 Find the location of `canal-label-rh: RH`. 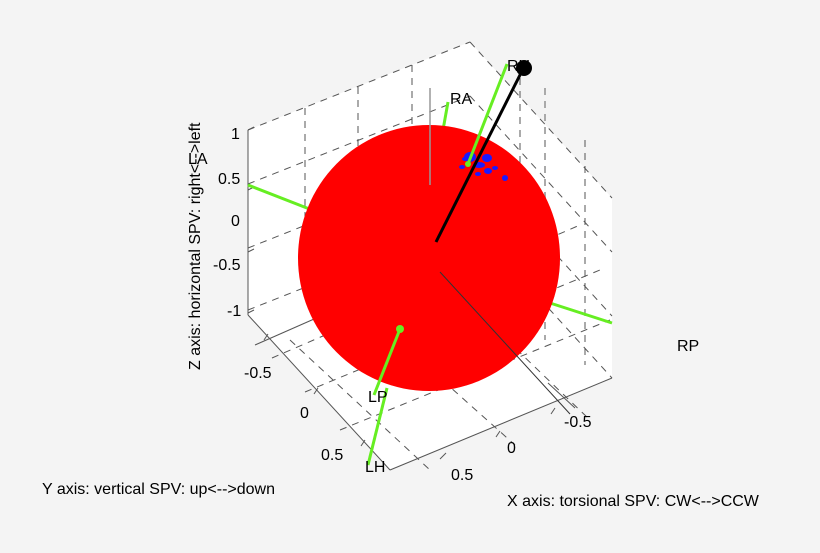

canal-label-rh: RH is located at coordinates (519, 66).